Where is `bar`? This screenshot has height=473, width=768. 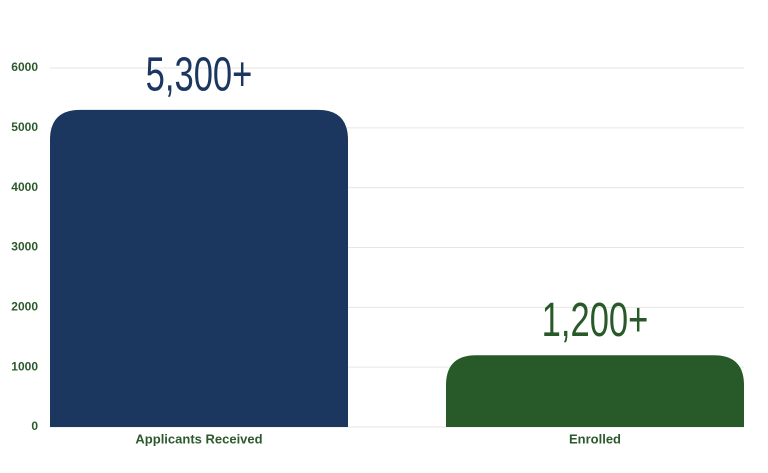
bar is located at coordinates (595, 391).